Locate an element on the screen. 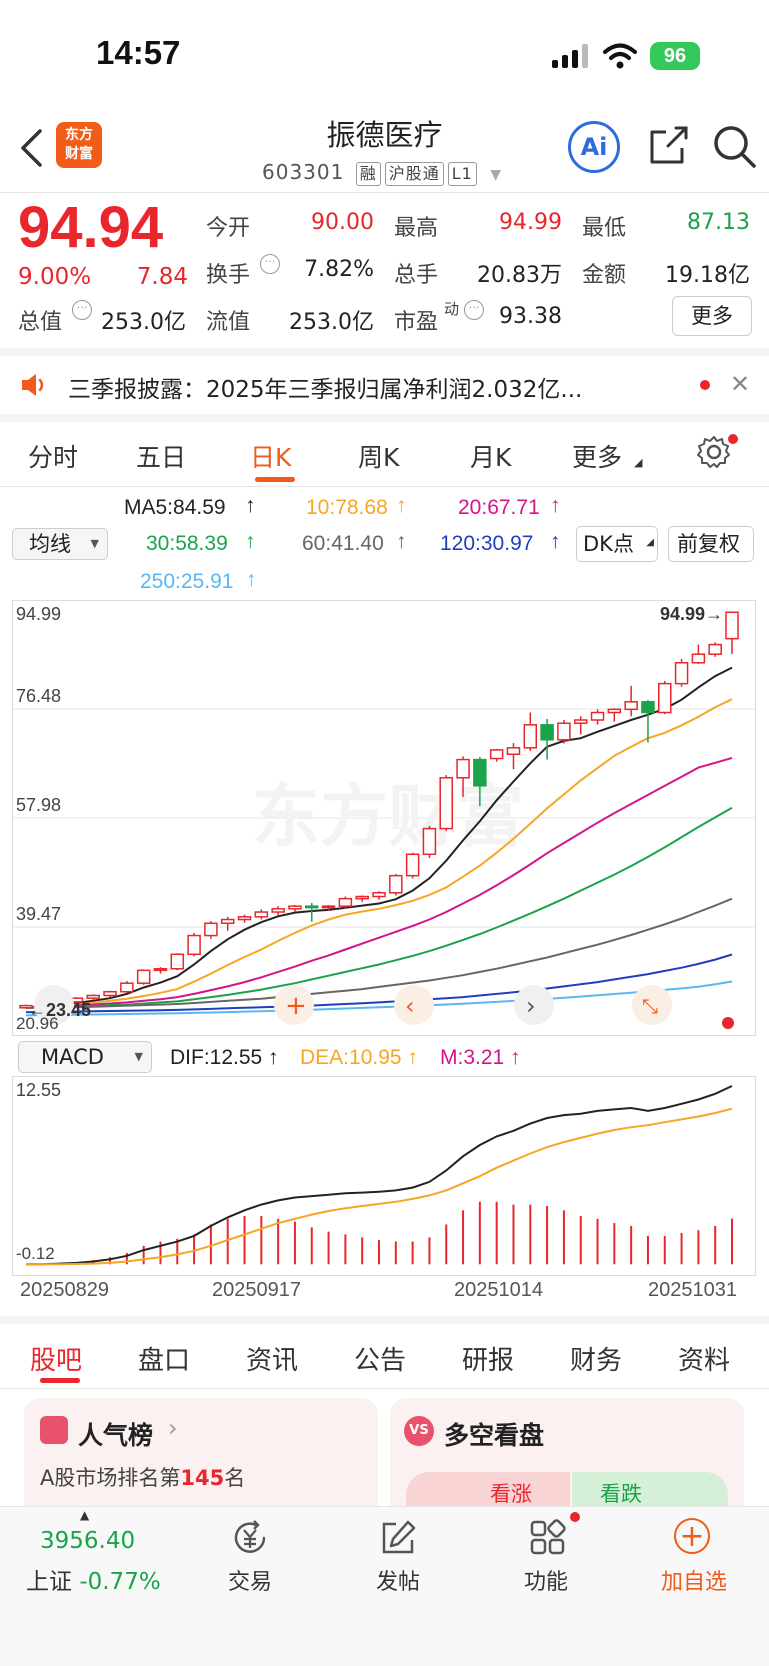  index-line: 上证 -0.77% is located at coordinates (93, 1579).